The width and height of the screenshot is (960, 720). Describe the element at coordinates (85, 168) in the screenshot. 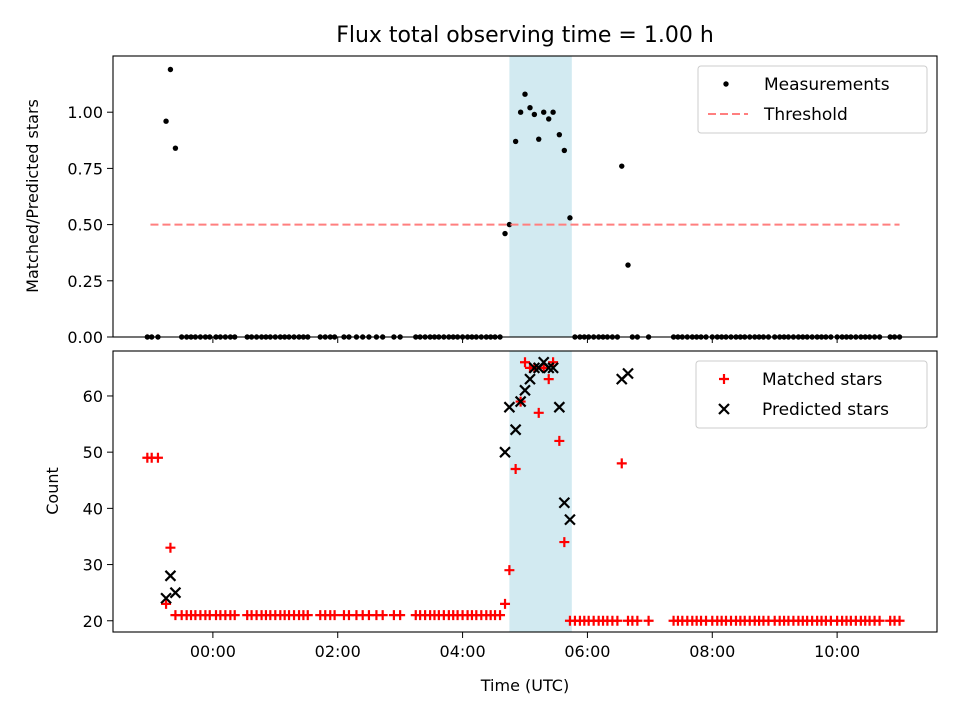

I see `y-tick-label: 0.75` at that location.